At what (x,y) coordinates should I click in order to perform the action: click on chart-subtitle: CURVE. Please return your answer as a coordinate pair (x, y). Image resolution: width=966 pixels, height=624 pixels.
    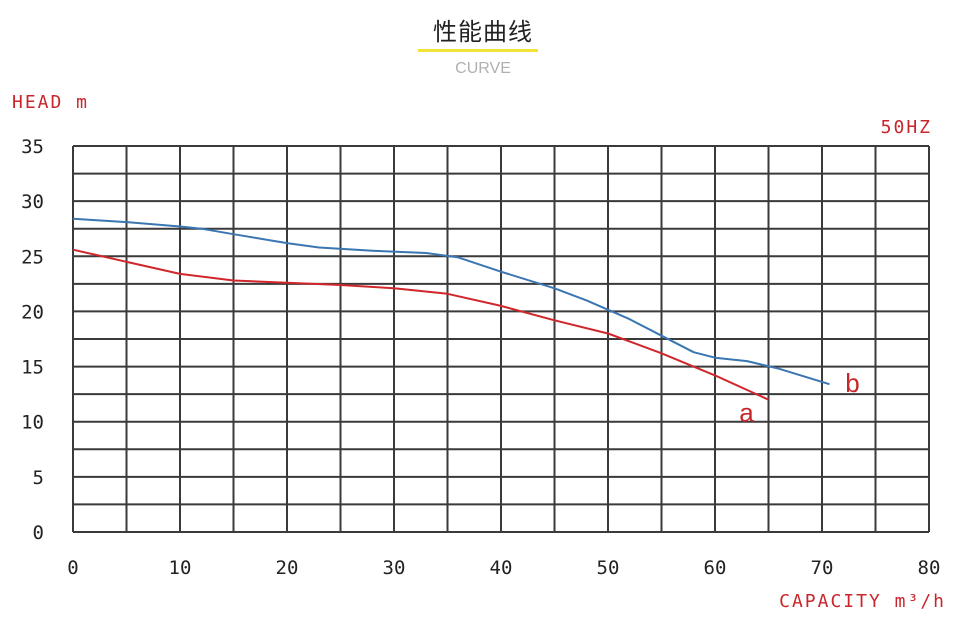
    Looking at the image, I should click on (483, 68).